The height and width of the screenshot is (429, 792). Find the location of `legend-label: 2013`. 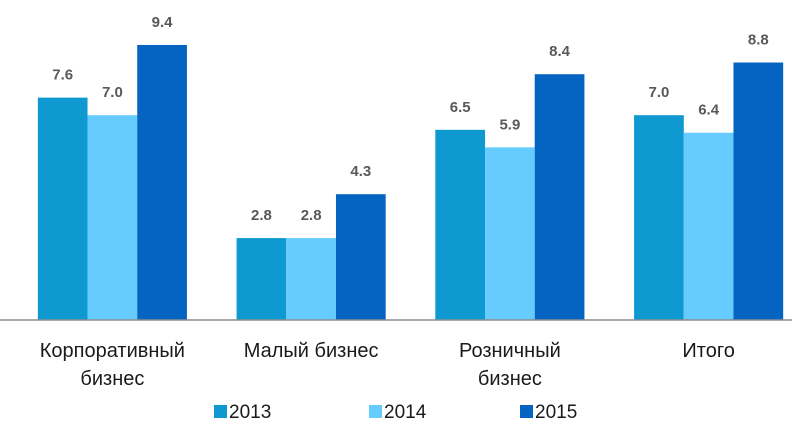

legend-label: 2013 is located at coordinates (250, 412).